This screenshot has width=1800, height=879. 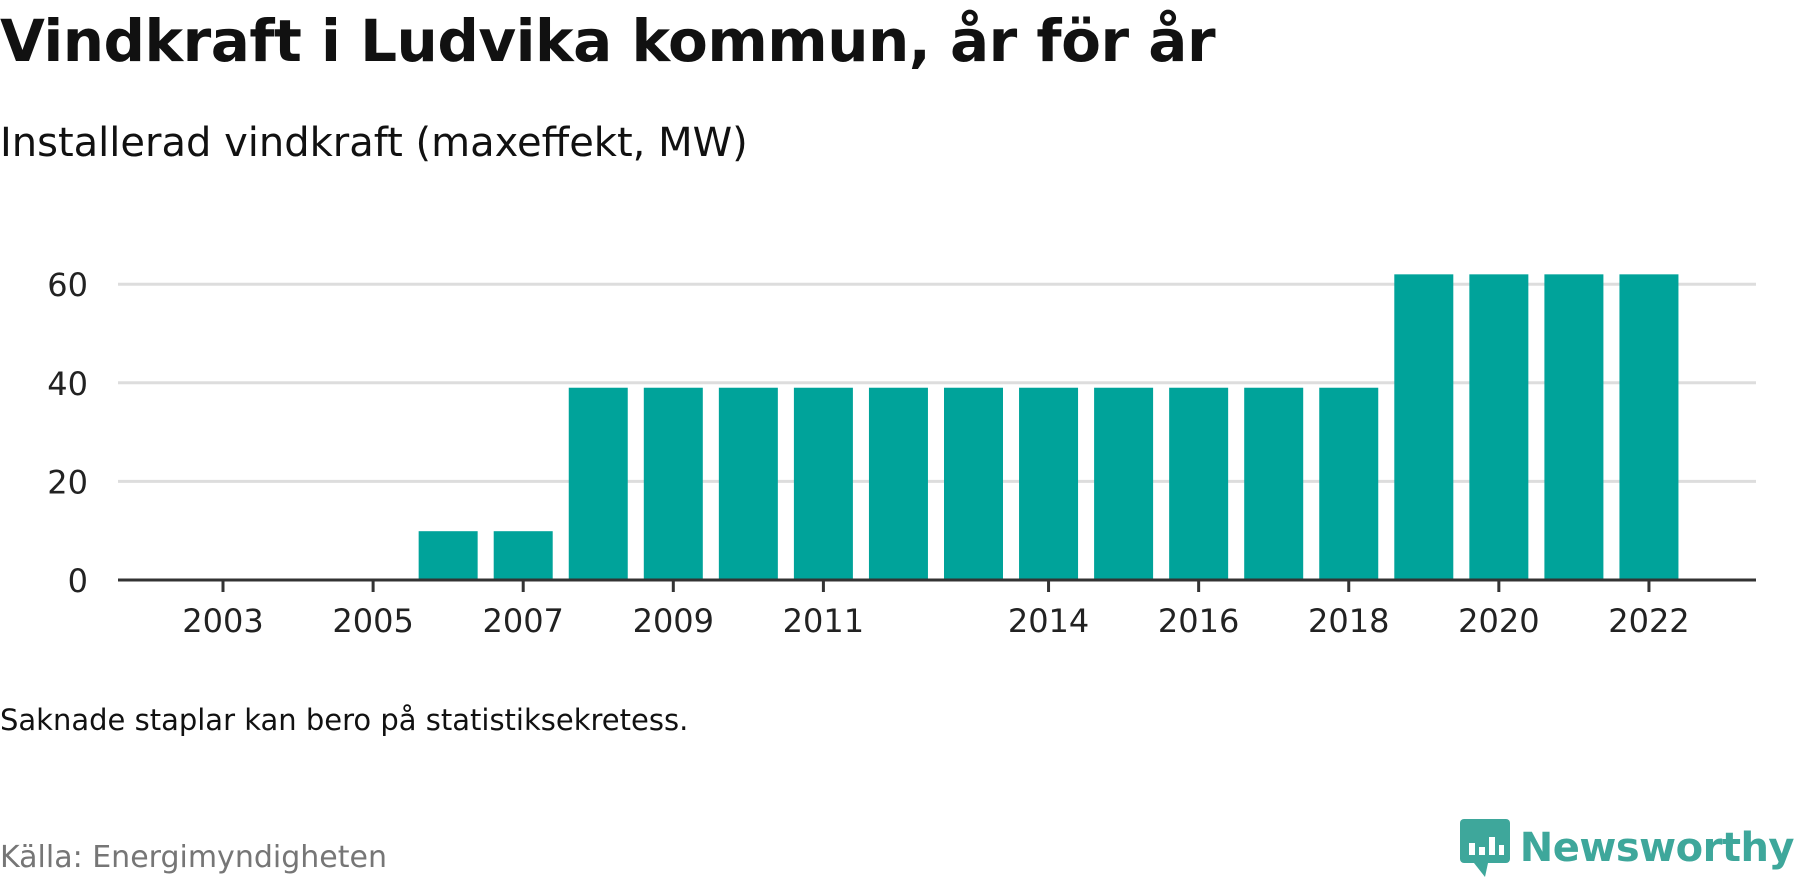 What do you see at coordinates (1484, 848) in the screenshot?
I see `newsworthy-logo-icon` at bounding box center [1484, 848].